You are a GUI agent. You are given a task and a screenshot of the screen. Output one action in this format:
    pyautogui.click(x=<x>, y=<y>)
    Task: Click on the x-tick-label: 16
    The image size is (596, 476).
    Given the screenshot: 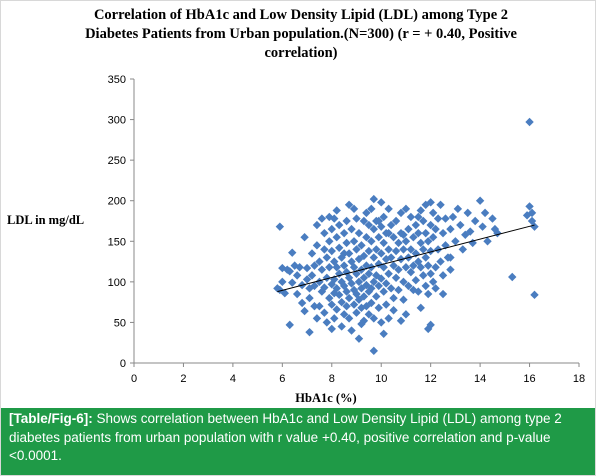 What is the action you would take?
    pyautogui.click(x=529, y=379)
    